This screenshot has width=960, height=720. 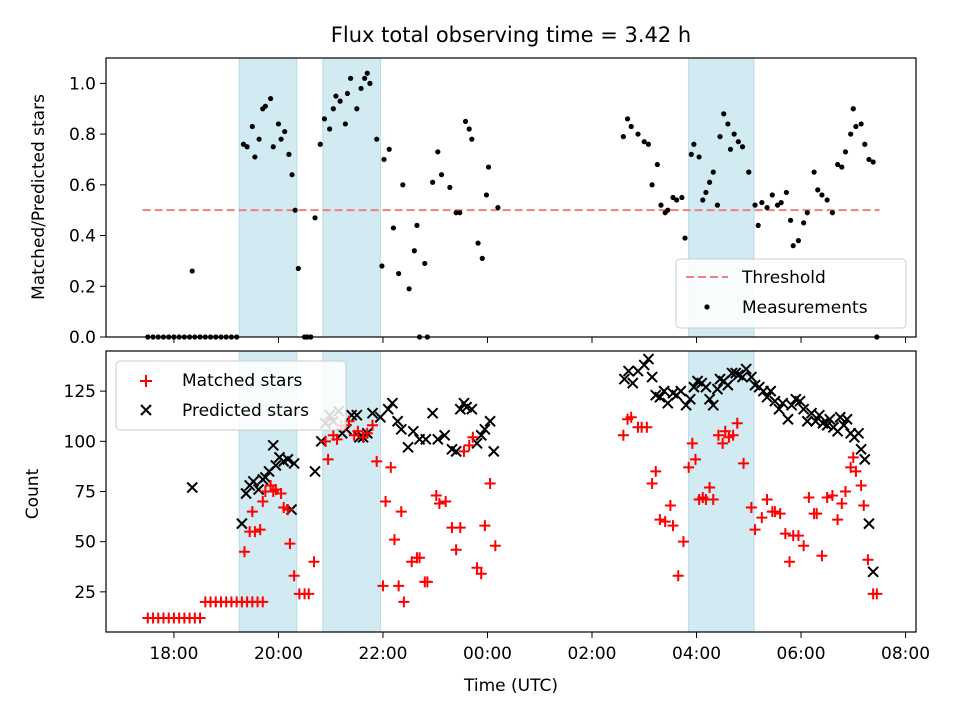 I want to click on legend-box, so click(x=791, y=293).